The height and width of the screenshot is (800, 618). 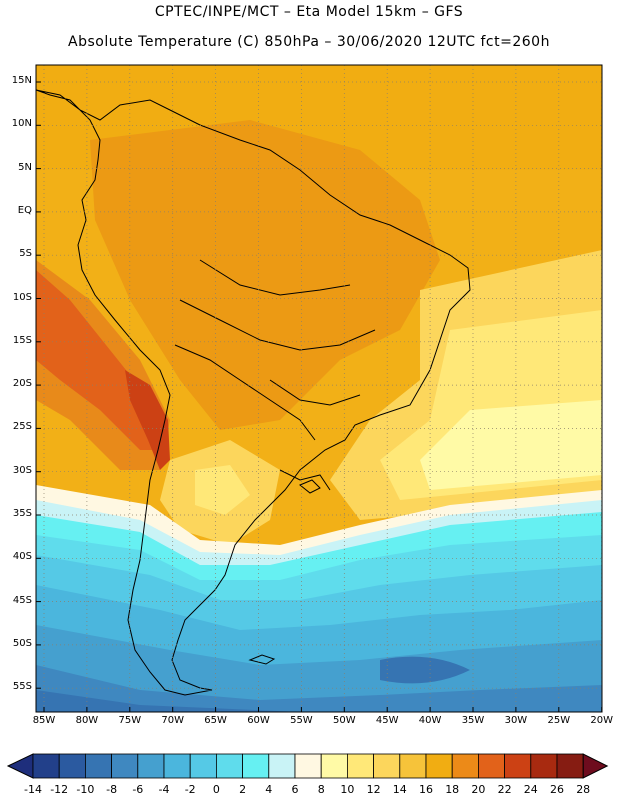 I want to click on lat-label: 40S, so click(x=22, y=557).